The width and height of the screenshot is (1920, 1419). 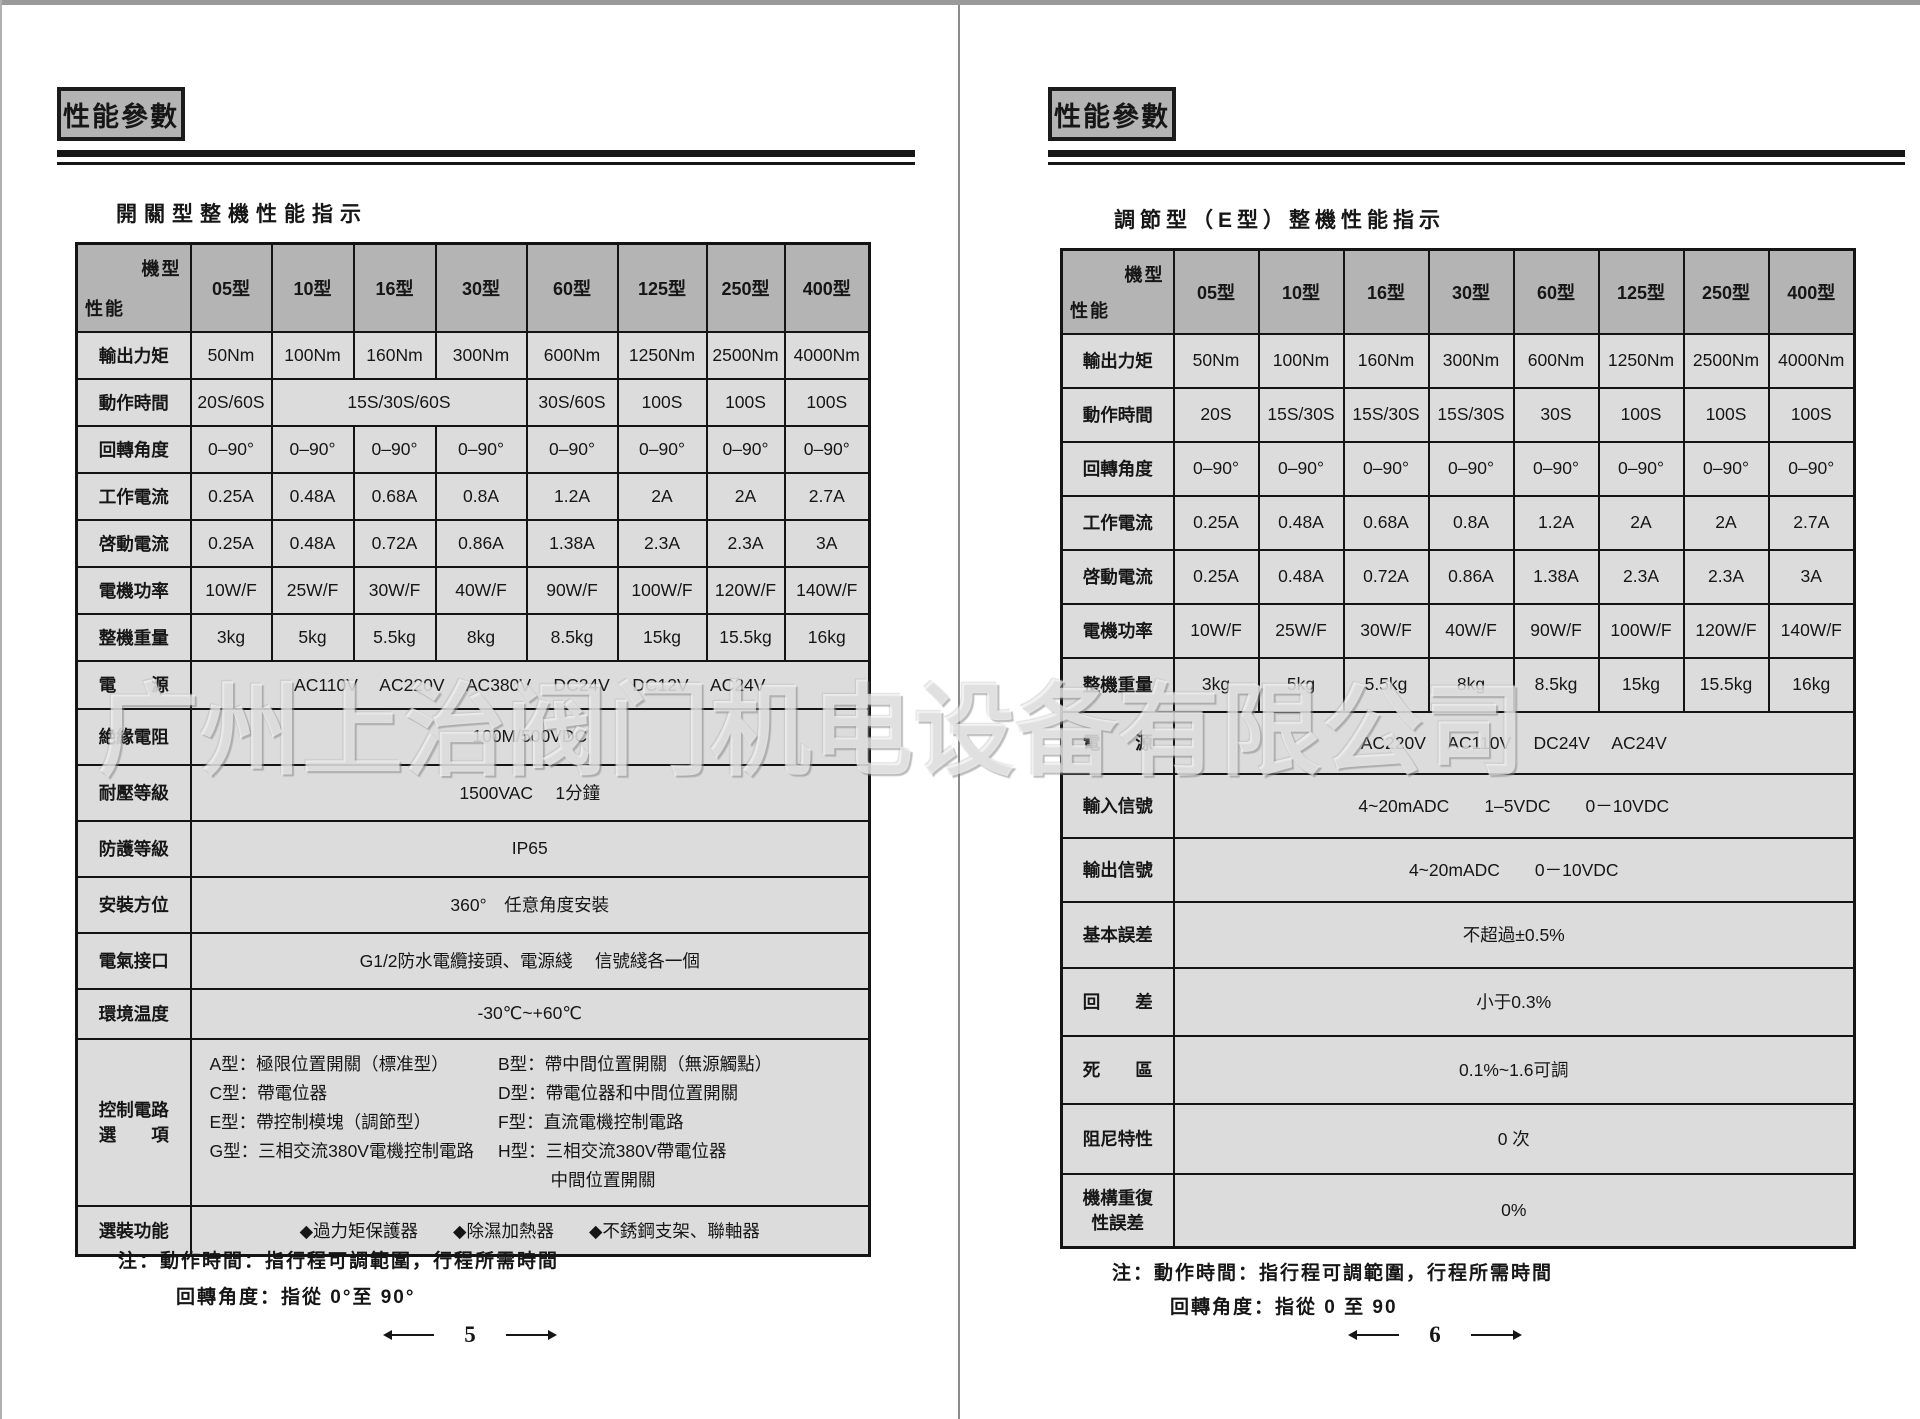 What do you see at coordinates (1811, 522) in the screenshot?
I see `spec-cell: 2.7A` at bounding box center [1811, 522].